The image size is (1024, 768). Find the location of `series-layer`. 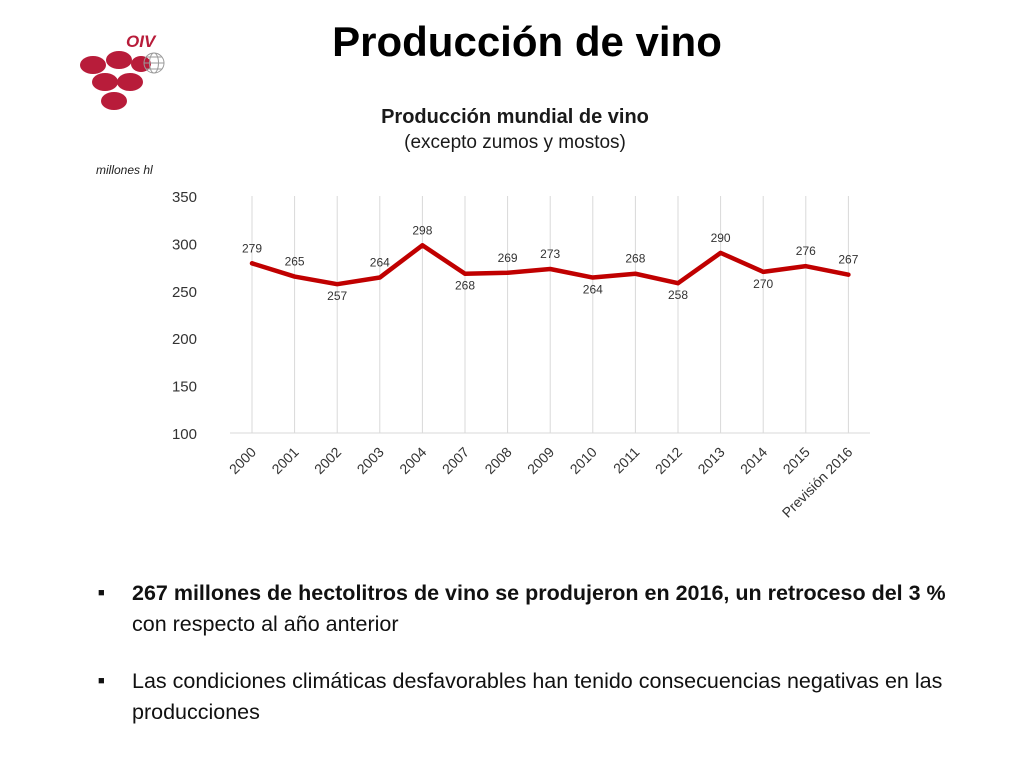

series-layer is located at coordinates (550, 265).